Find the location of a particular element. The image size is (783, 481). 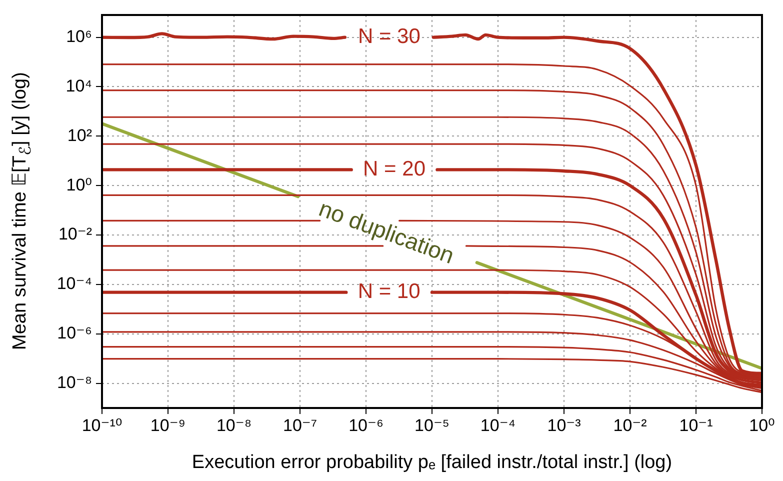

x-tick-label: 10⁻⁷ is located at coordinates (300, 425).